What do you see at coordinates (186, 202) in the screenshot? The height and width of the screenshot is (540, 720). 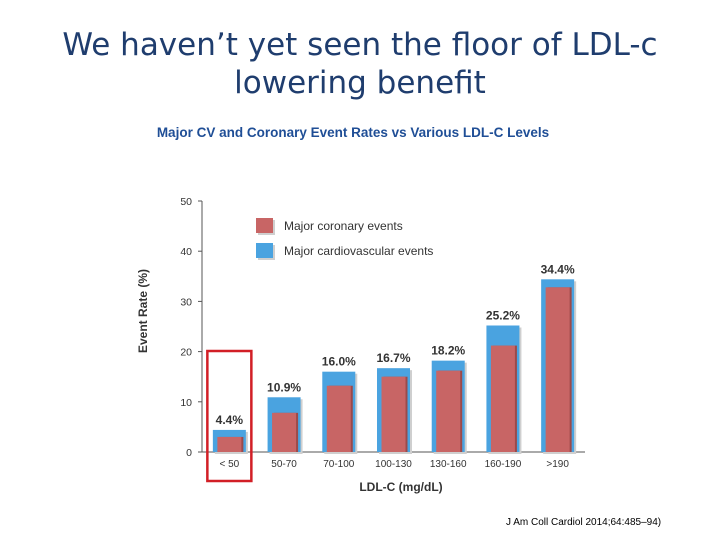 I see `y-tick-label: 50` at bounding box center [186, 202].